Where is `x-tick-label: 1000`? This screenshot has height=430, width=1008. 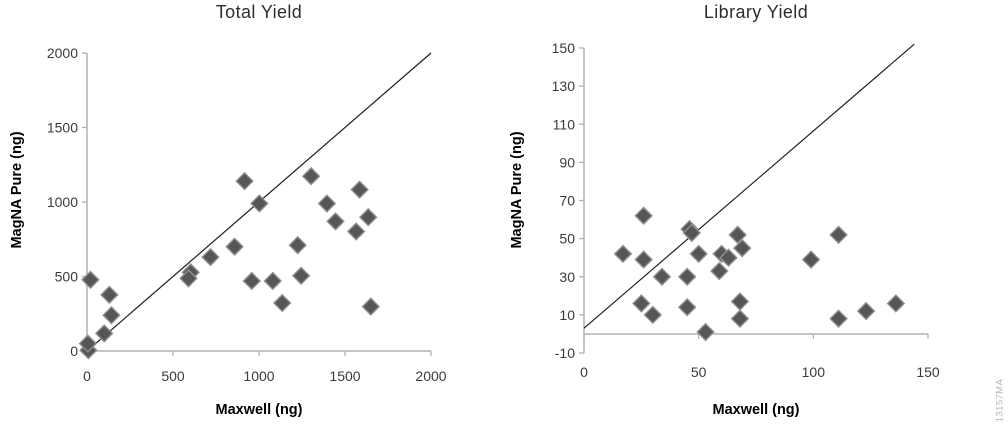
x-tick-label: 1000 is located at coordinates (258, 376).